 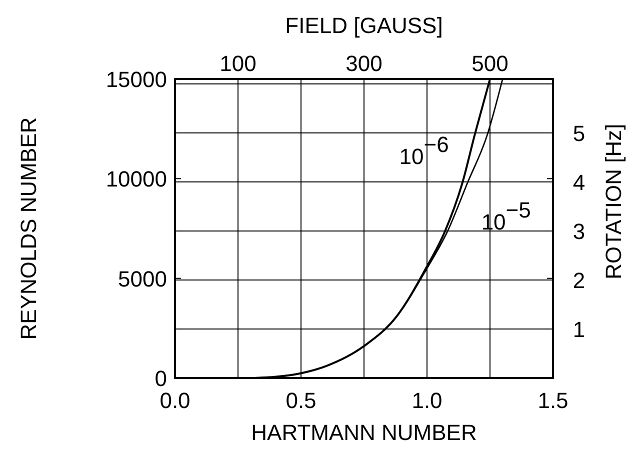 What do you see at coordinates (364, 25) in the screenshot?
I see `x2-axis-title: FIELD [GAUSS]` at bounding box center [364, 25].